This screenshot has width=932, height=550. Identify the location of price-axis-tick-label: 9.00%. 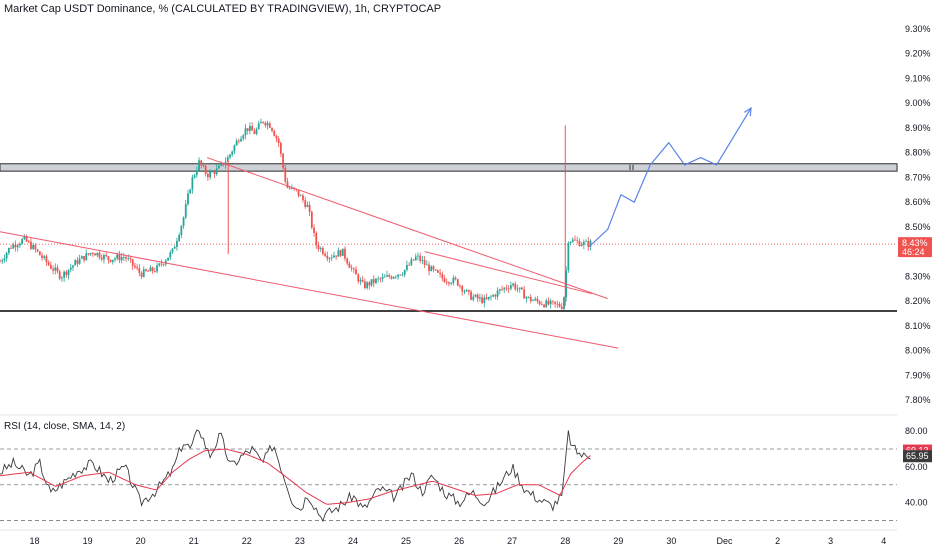
(918, 103).